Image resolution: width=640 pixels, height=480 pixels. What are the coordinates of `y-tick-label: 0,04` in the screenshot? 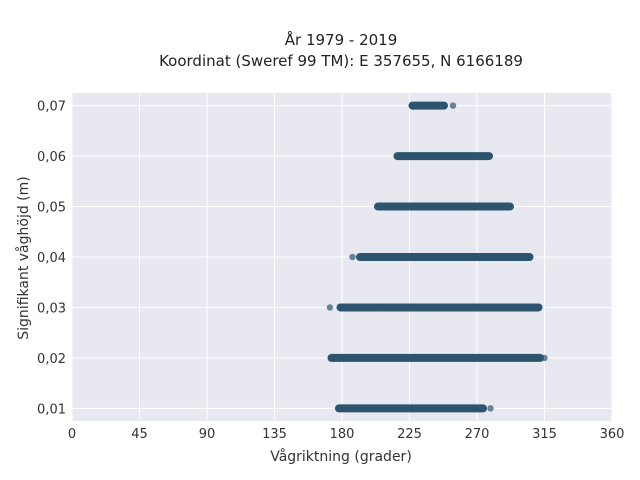 It's located at (51, 258).